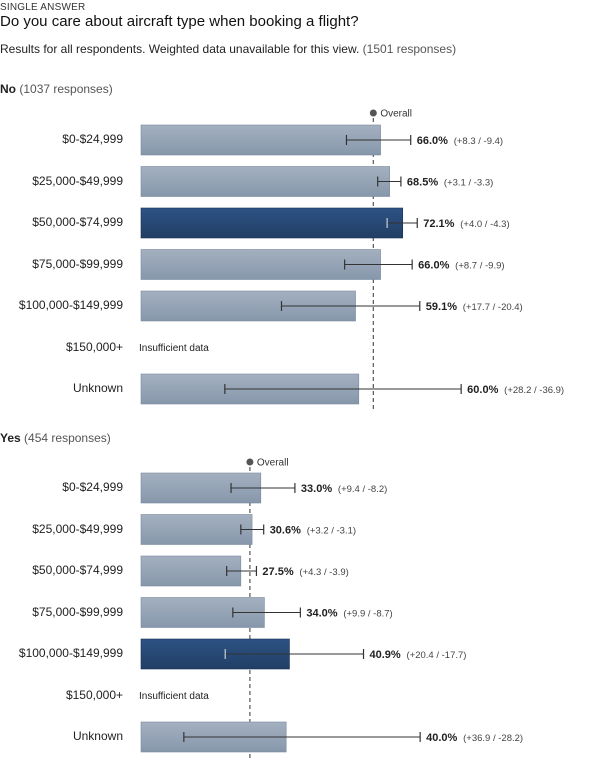  Describe the element at coordinates (441, 307) in the screenshot. I see `value-label: 59.1%` at that location.